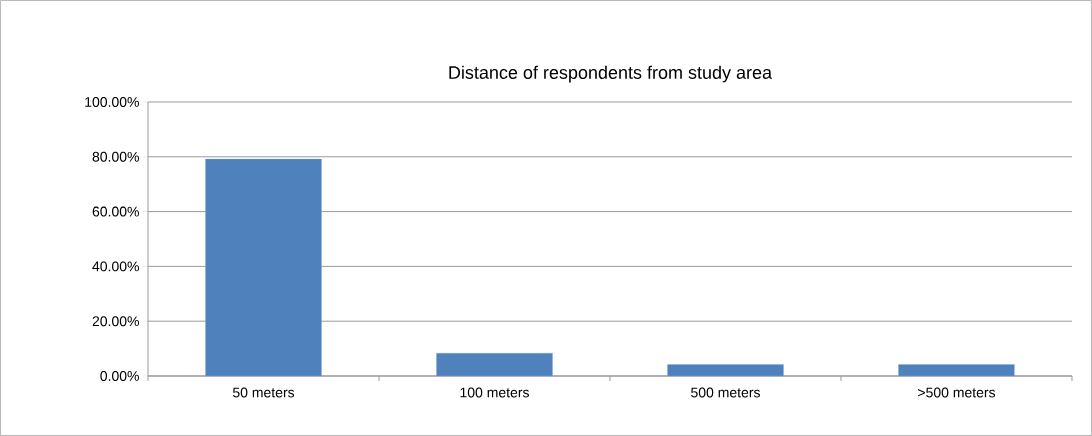 This screenshot has height=436, width=1092. What do you see at coordinates (263, 392) in the screenshot?
I see `x-tick-label: 50 meters` at bounding box center [263, 392].